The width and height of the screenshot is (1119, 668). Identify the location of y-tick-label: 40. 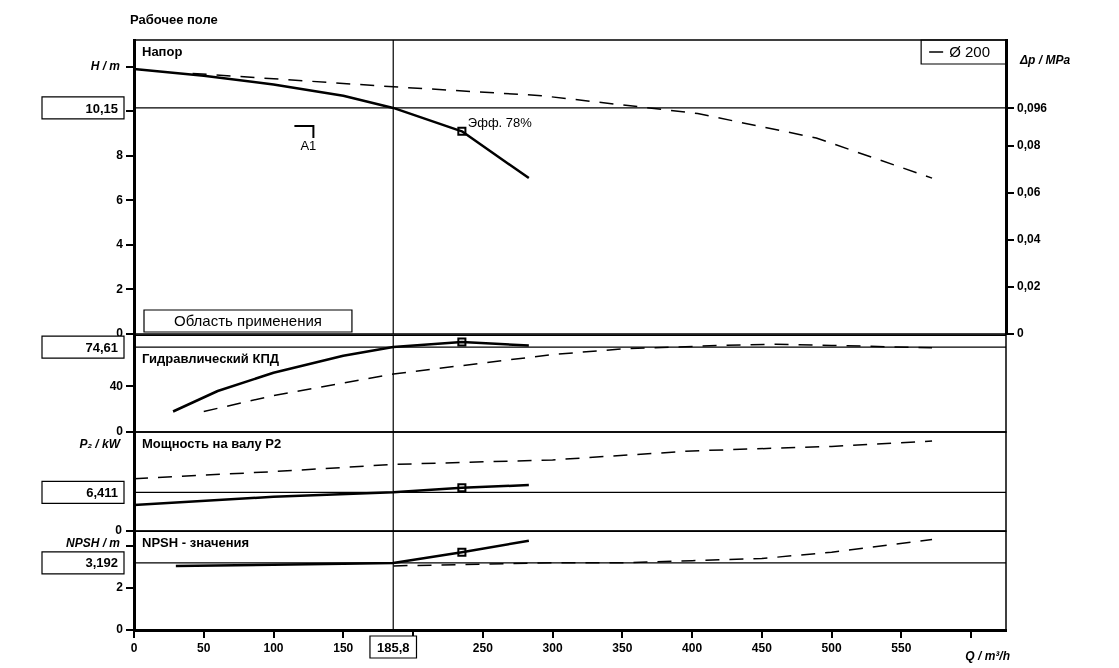
(116, 385).